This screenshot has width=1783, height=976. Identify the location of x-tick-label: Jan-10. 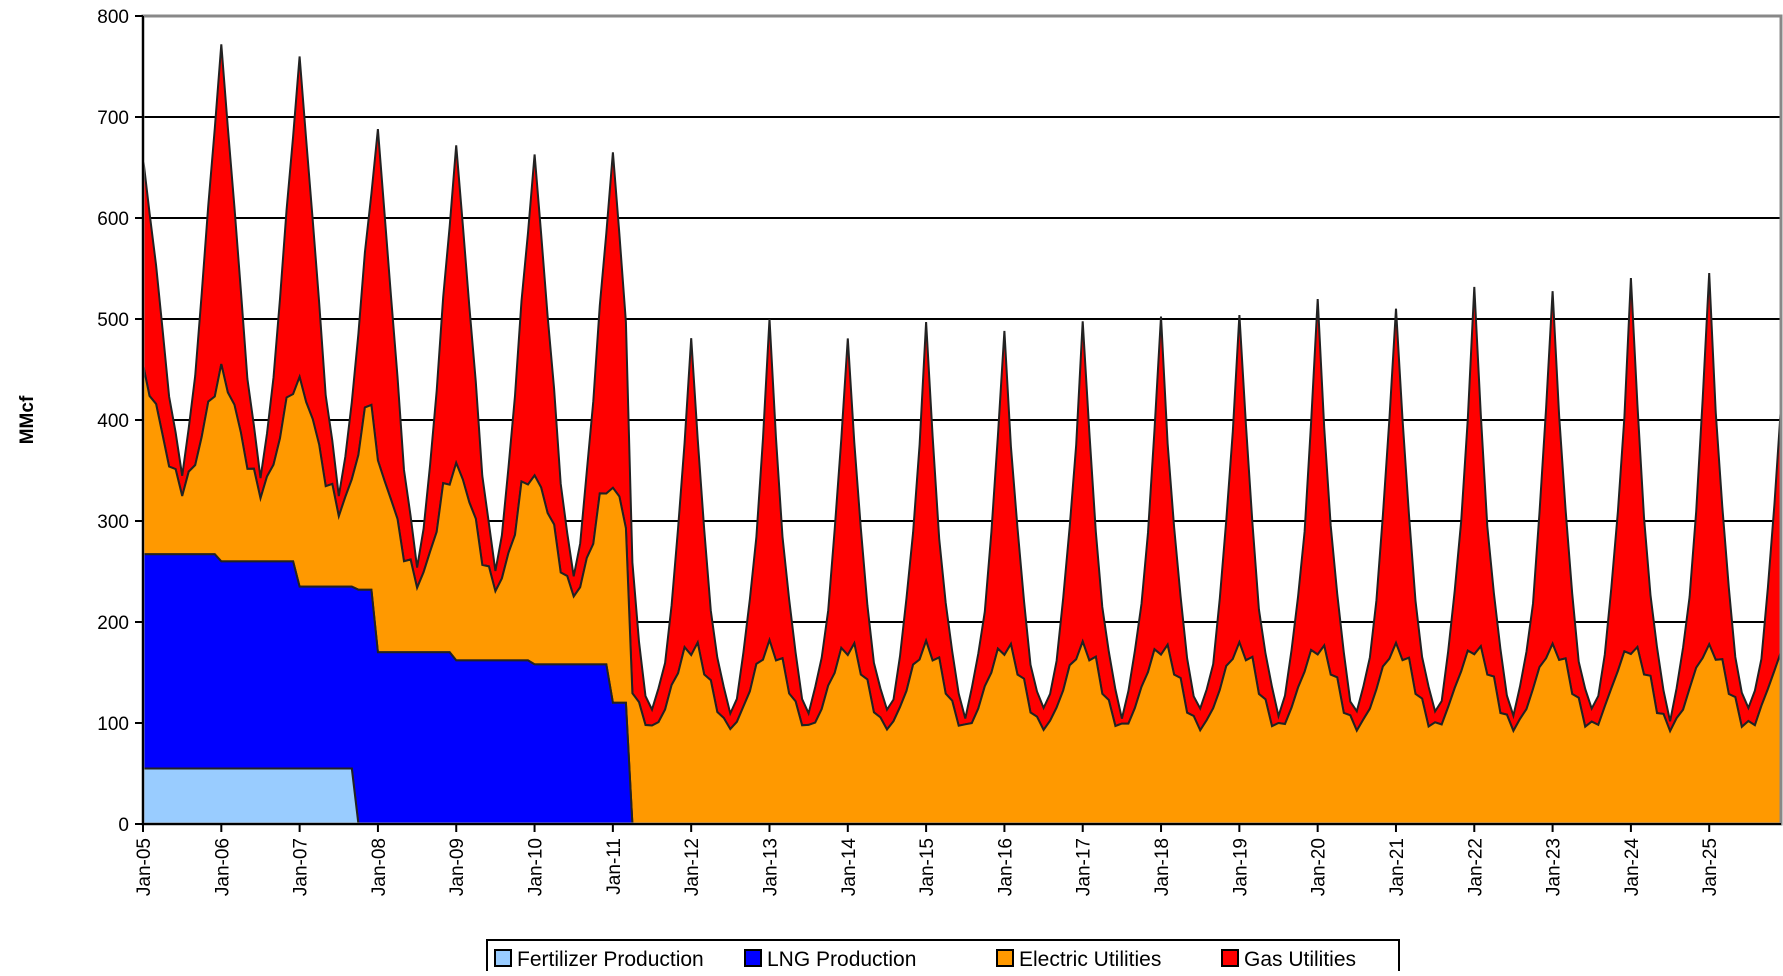
(536, 867).